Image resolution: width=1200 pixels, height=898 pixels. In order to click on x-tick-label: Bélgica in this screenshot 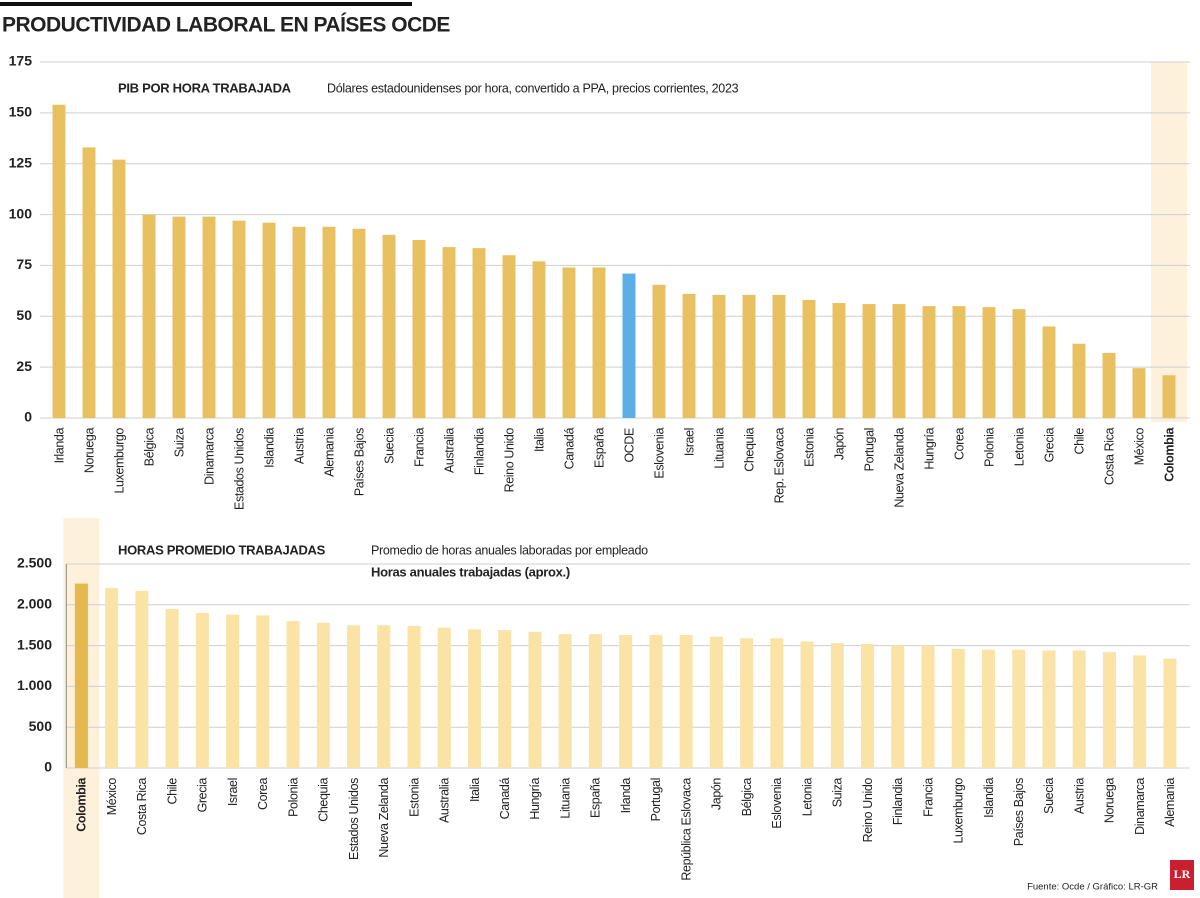, I will do `click(747, 797)`.